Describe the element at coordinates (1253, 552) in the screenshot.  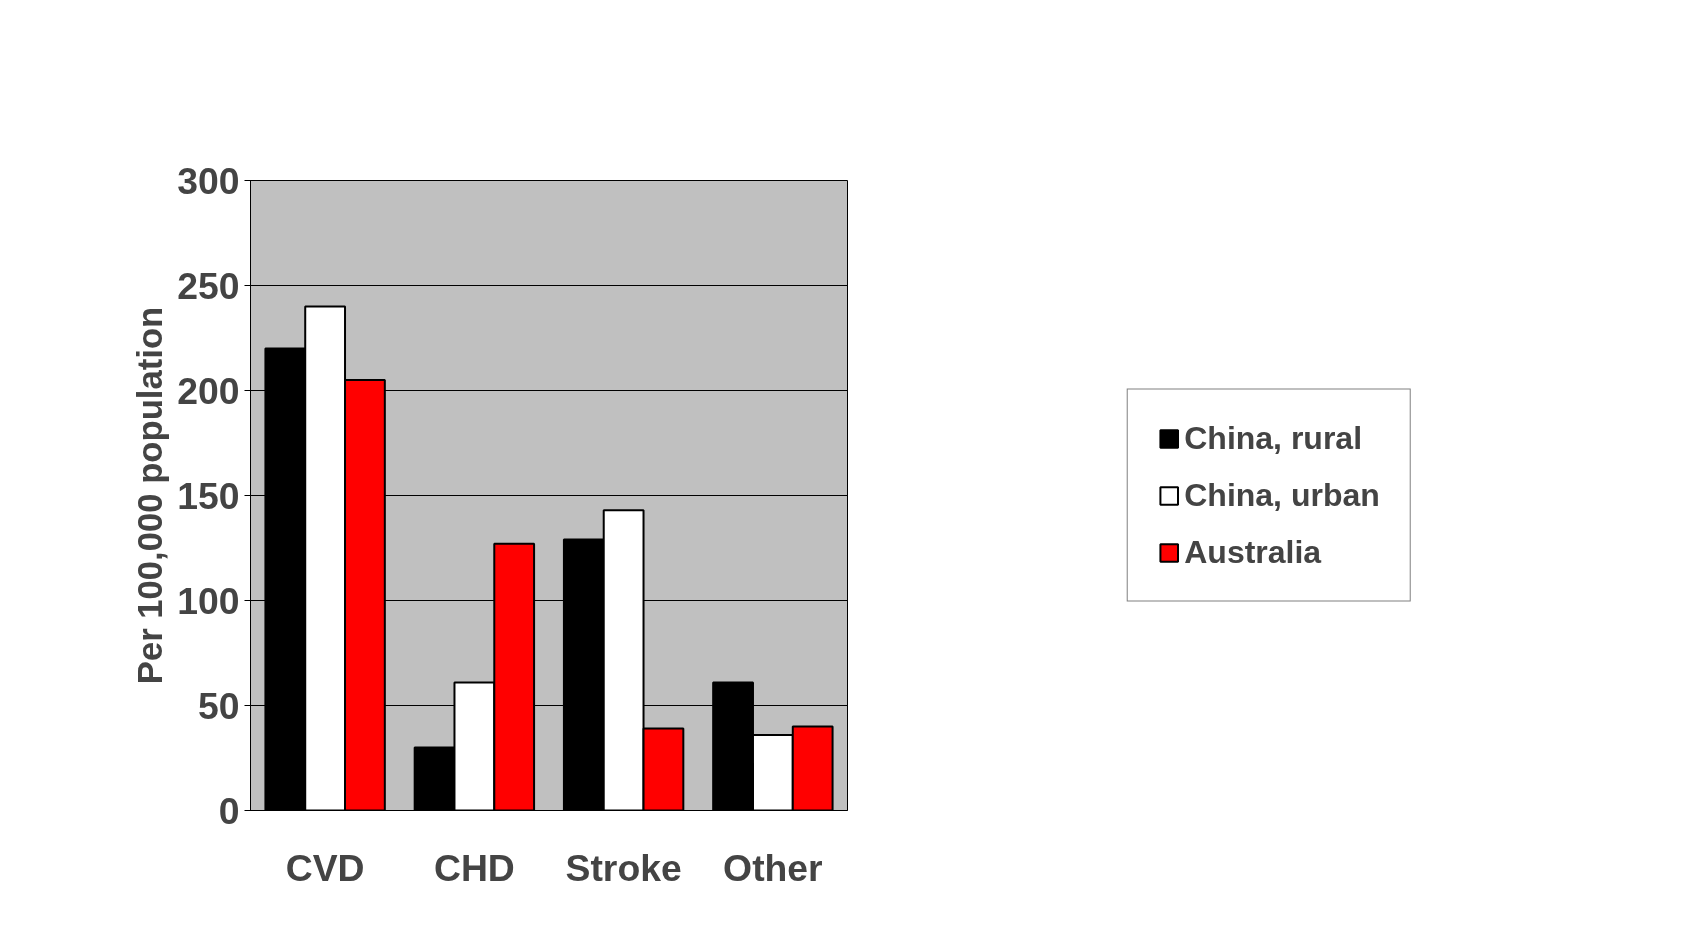
I see `legend-label: Australia` at that location.